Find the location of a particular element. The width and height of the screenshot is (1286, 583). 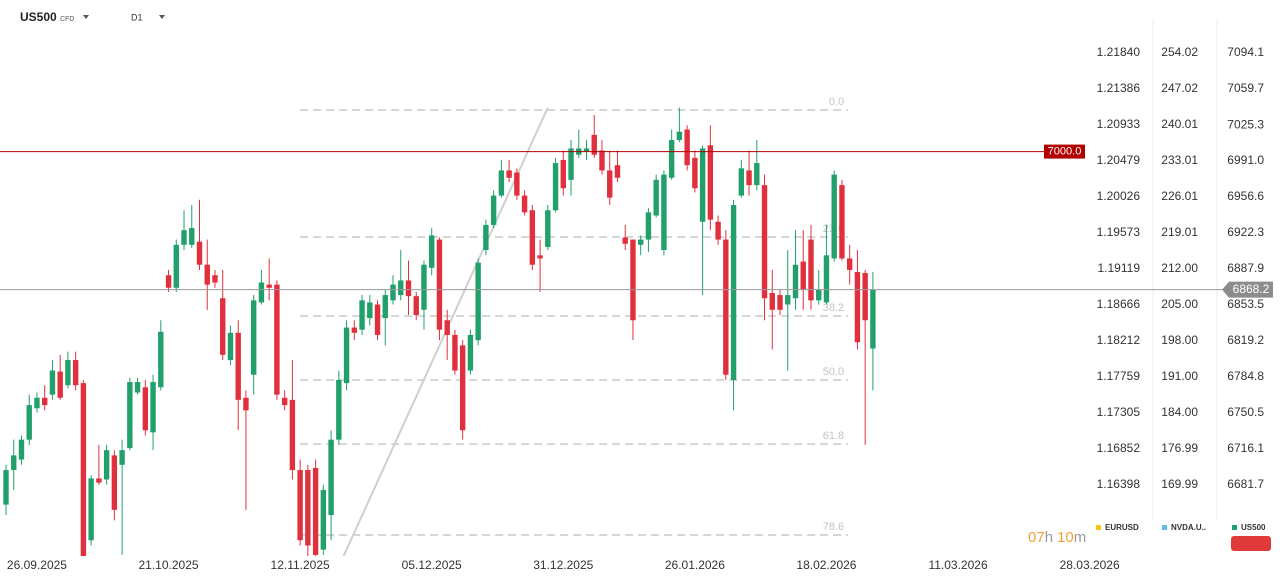

action-button is located at coordinates (1251, 543).